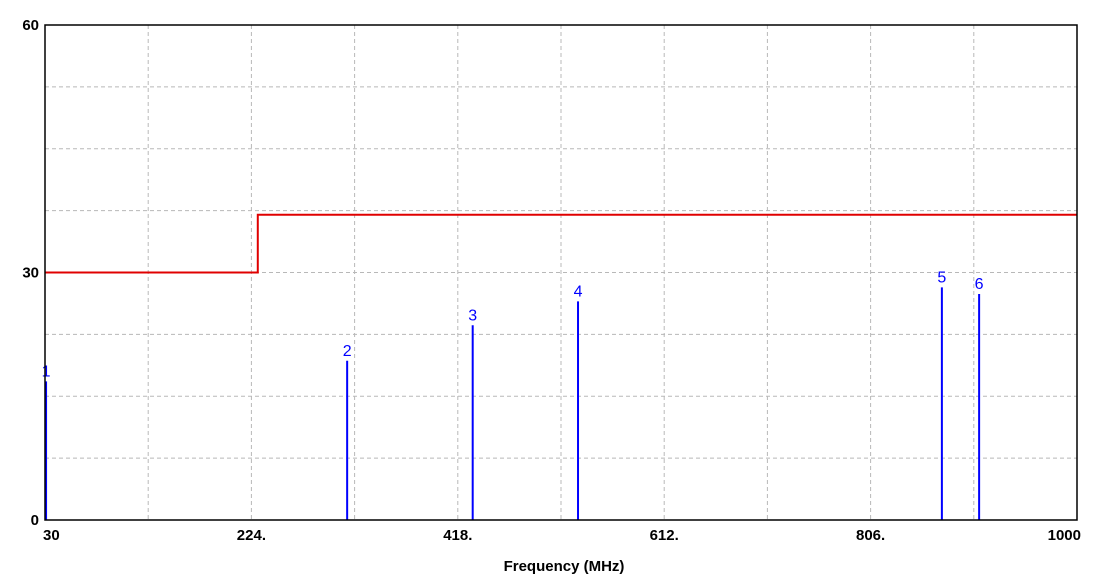  I want to click on limit-line, so click(561, 243).